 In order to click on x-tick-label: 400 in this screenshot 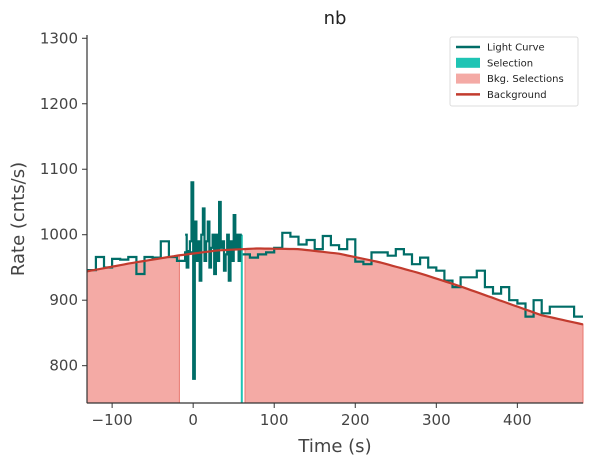, I will do `click(517, 420)`.